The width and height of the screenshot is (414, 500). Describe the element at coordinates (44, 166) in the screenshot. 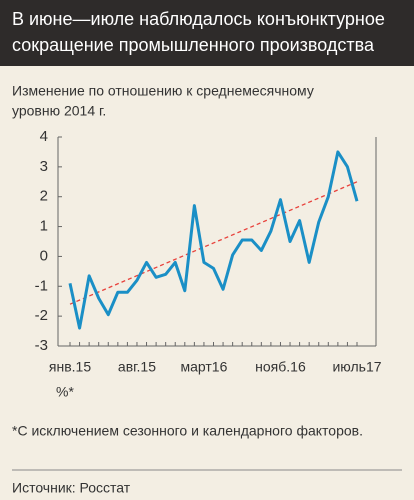

I see `y-tick-label: 3` at that location.